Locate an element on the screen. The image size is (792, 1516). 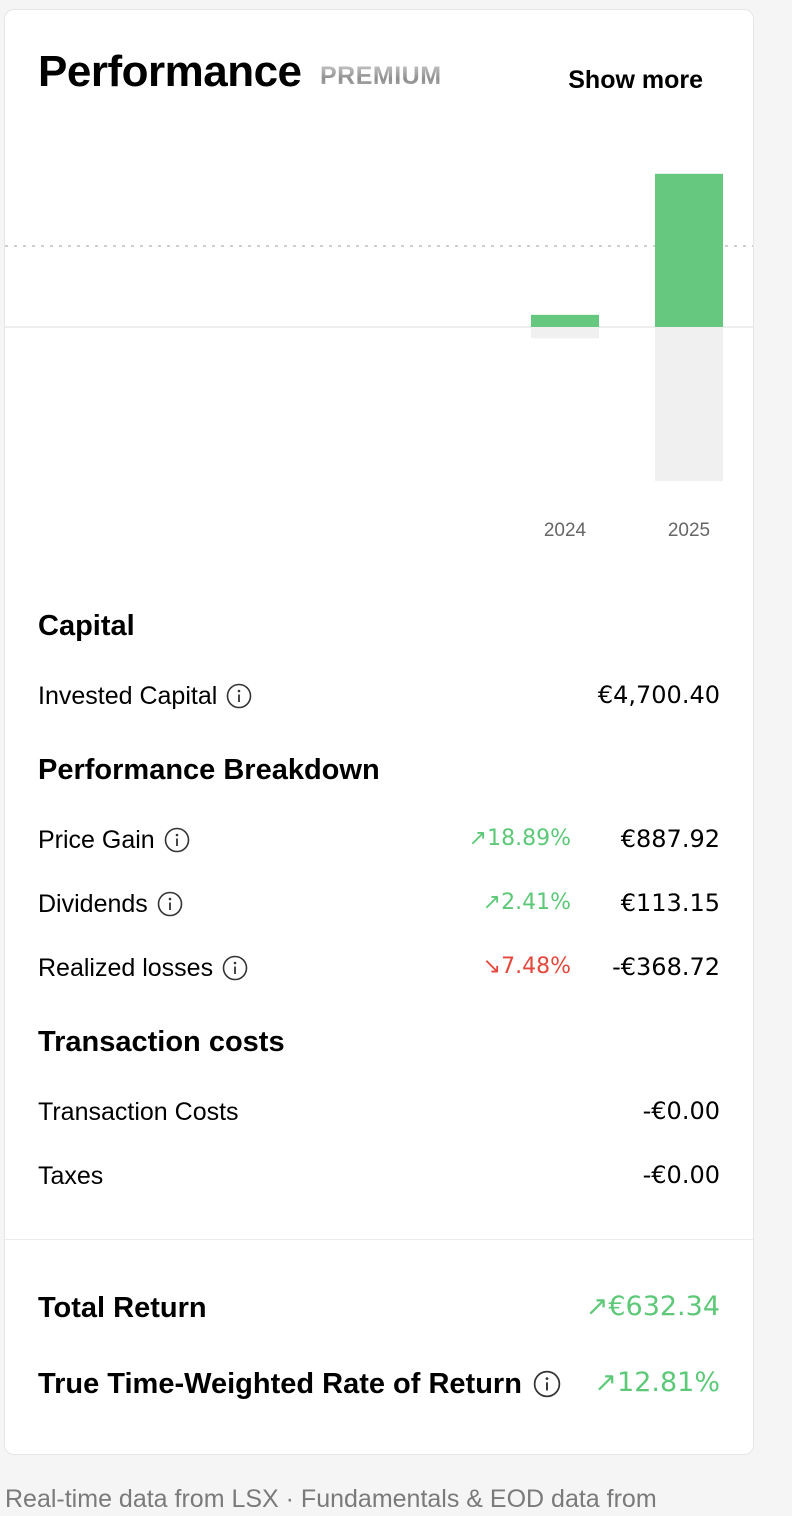
dividends-pct: ↗2.41% is located at coordinates (527, 903).